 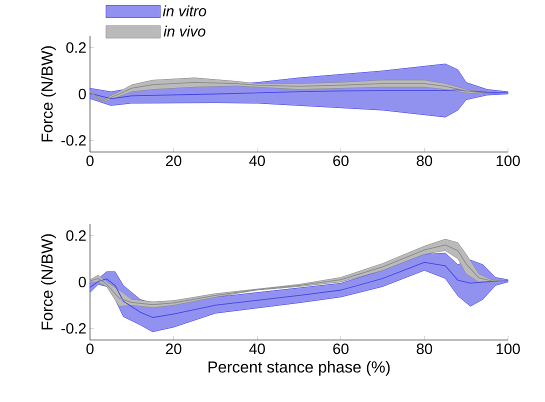 What do you see at coordinates (299, 368) in the screenshot?
I see `x-axis-title: Percent stance phase (%)` at bounding box center [299, 368].